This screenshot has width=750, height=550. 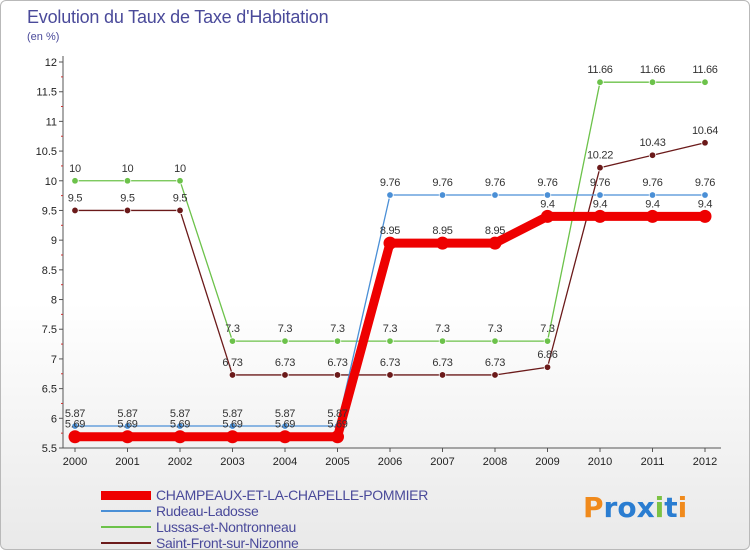 I want to click on proxiti-logo: Proxiti, so click(x=635, y=507).